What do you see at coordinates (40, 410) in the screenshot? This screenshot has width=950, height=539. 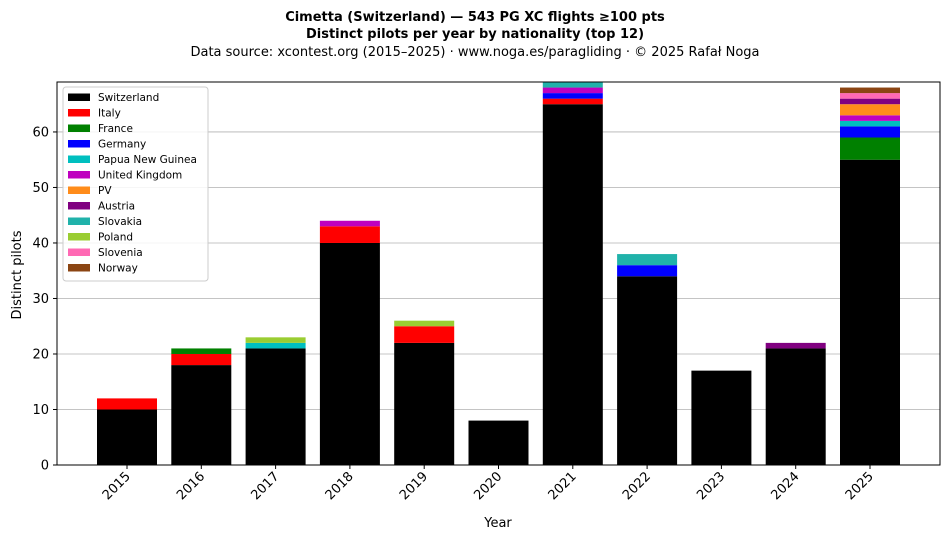 I see `y-tick-label: 10` at bounding box center [40, 410].